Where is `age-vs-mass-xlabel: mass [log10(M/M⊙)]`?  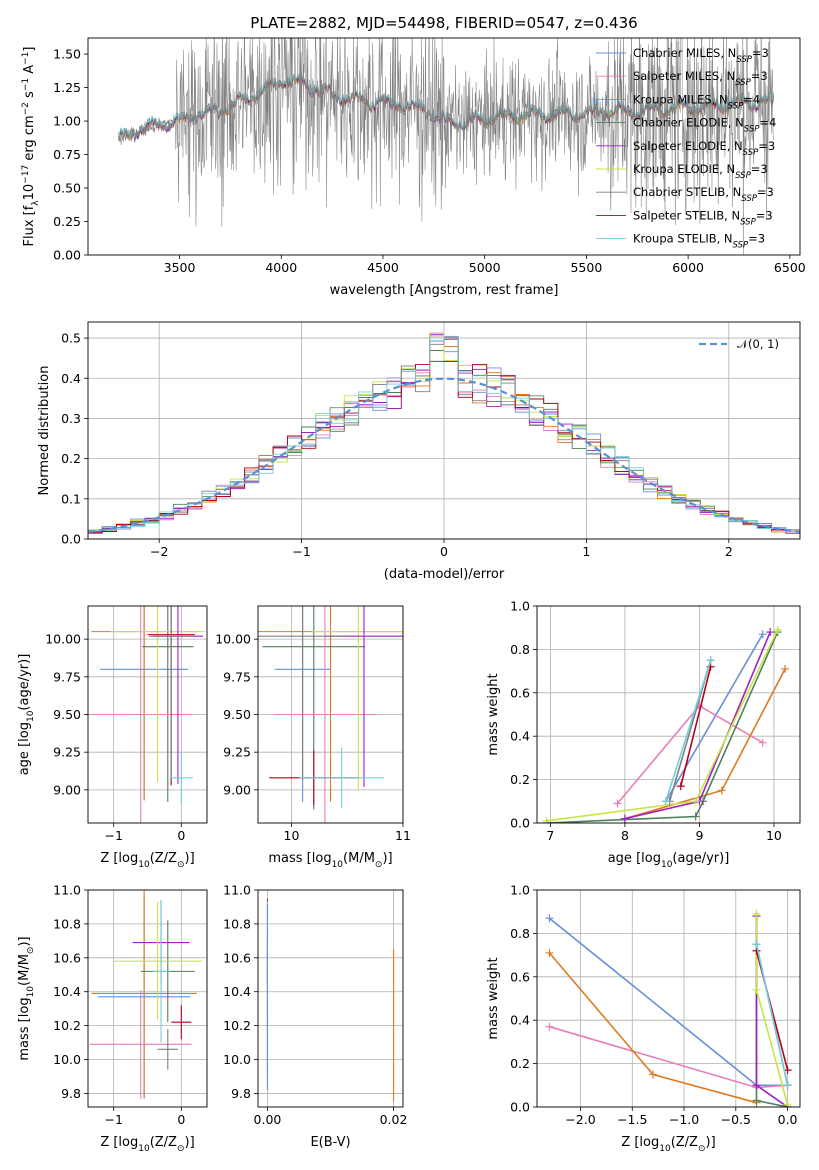 age-vs-mass-xlabel: mass [log10(M/M⊙)] is located at coordinates (330, 860).